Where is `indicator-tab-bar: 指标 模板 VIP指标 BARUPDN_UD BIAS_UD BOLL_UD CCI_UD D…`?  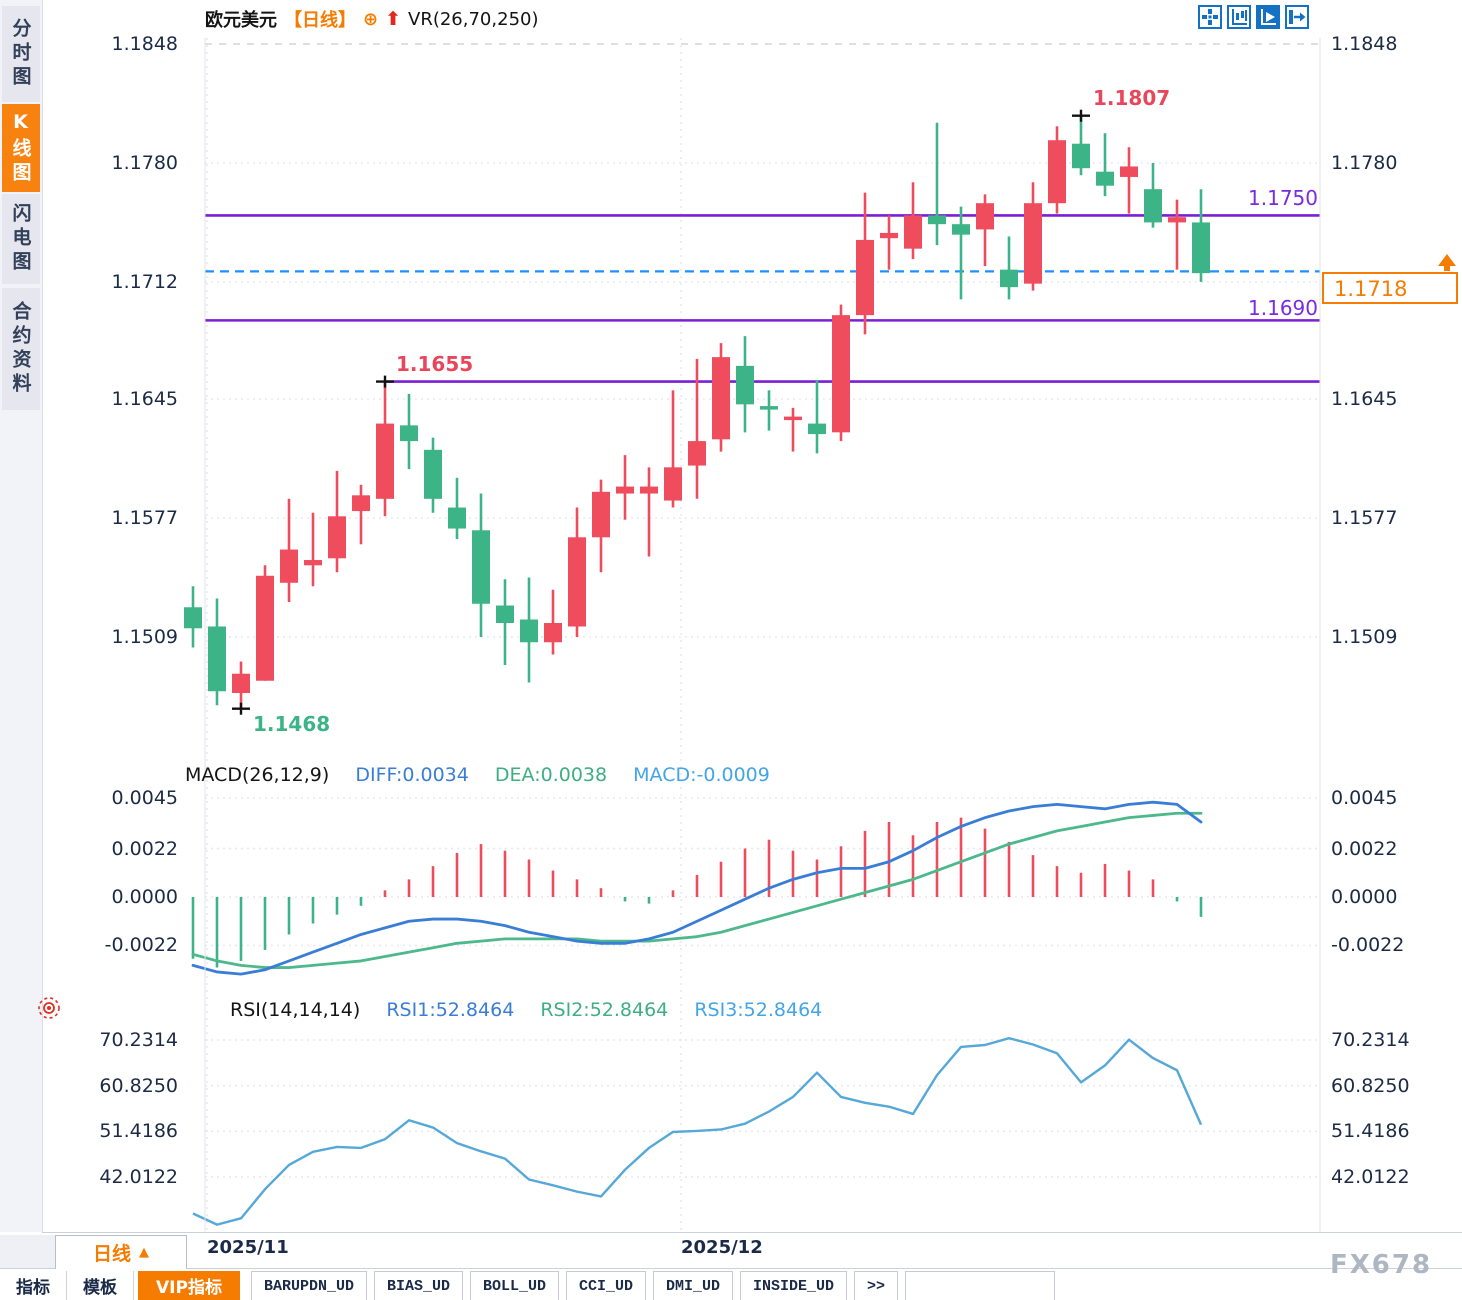
indicator-tab-bar: 指标 模板 VIP指标 BARUPDN_UD BIAS_UD BOLL_UD CCI_UD D… is located at coordinates (731, 1284).